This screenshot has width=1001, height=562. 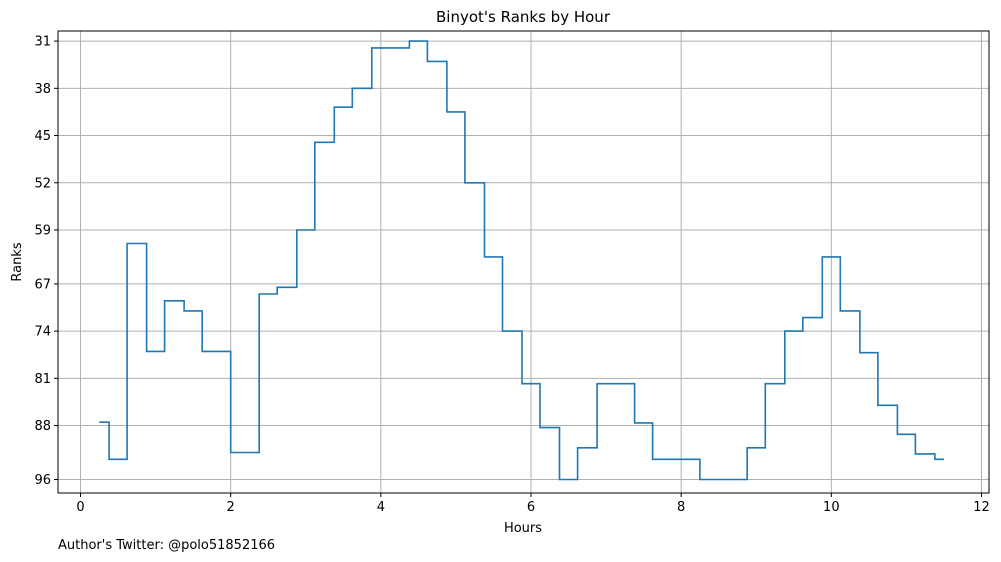 What do you see at coordinates (42, 136) in the screenshot?
I see `y-tick-label: 45` at bounding box center [42, 136].